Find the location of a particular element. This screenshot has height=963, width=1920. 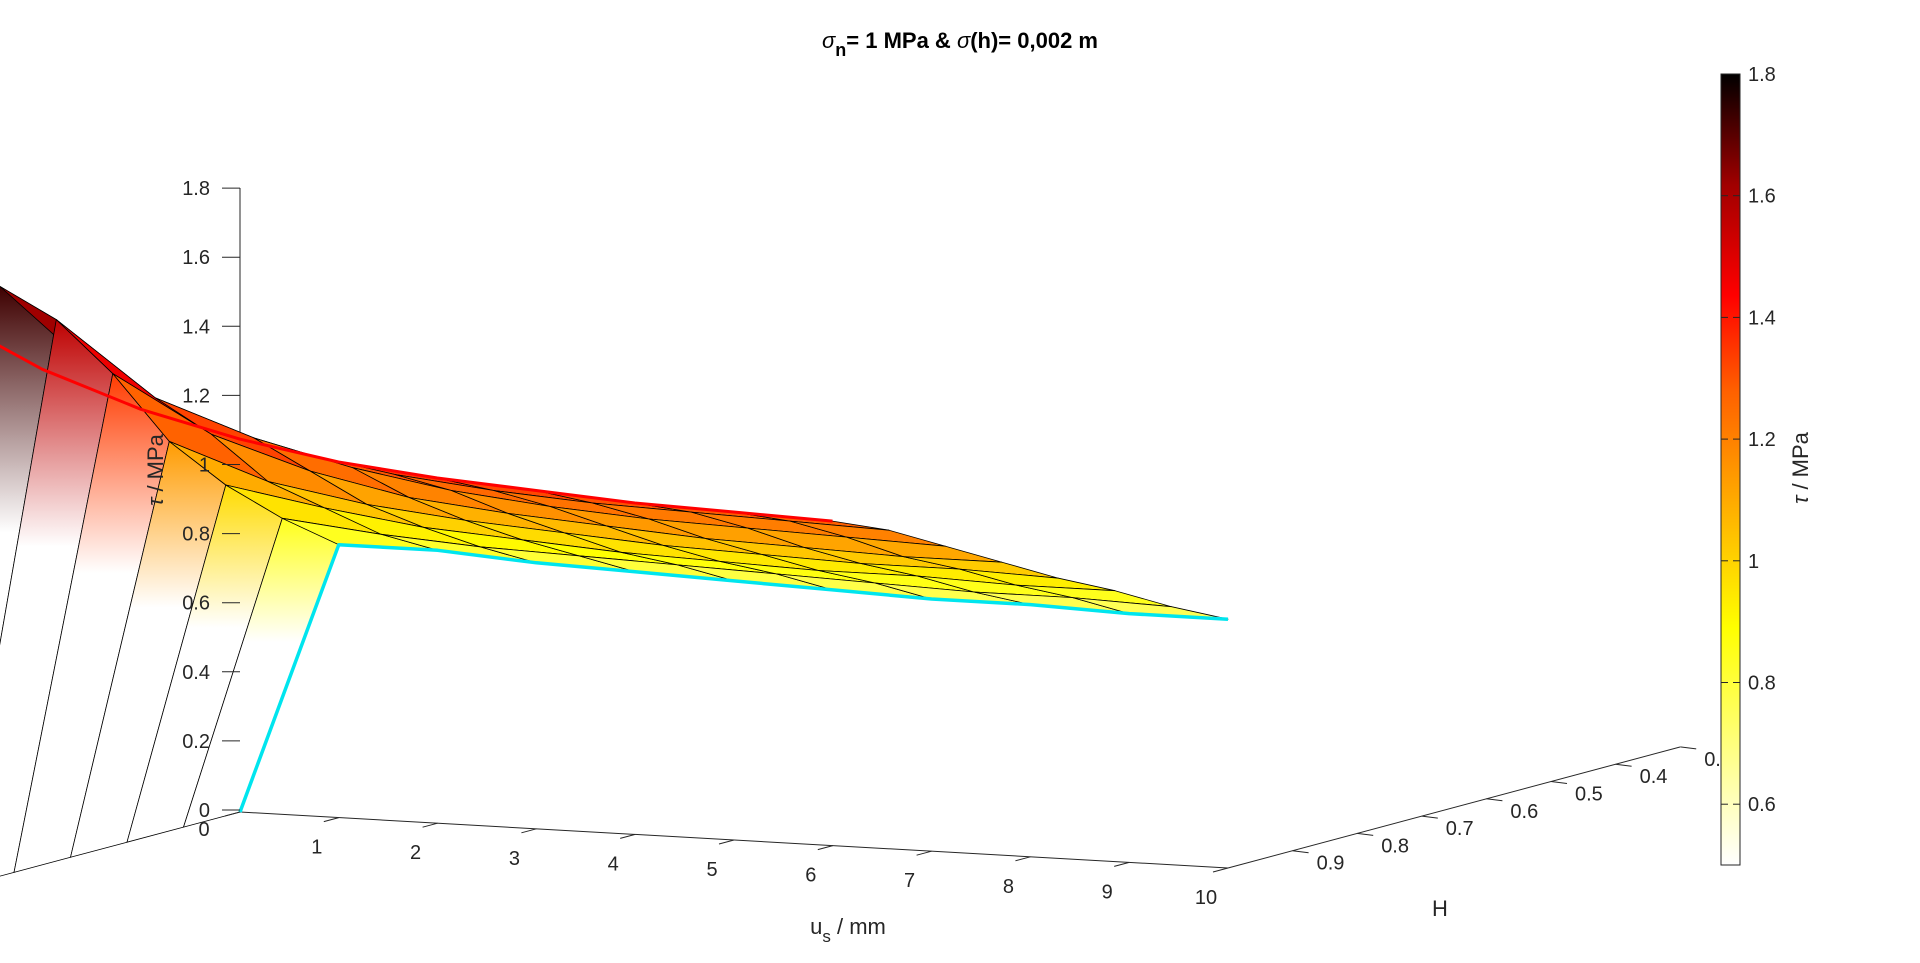

z-tick-label: 0.6 is located at coordinates (196, 604).